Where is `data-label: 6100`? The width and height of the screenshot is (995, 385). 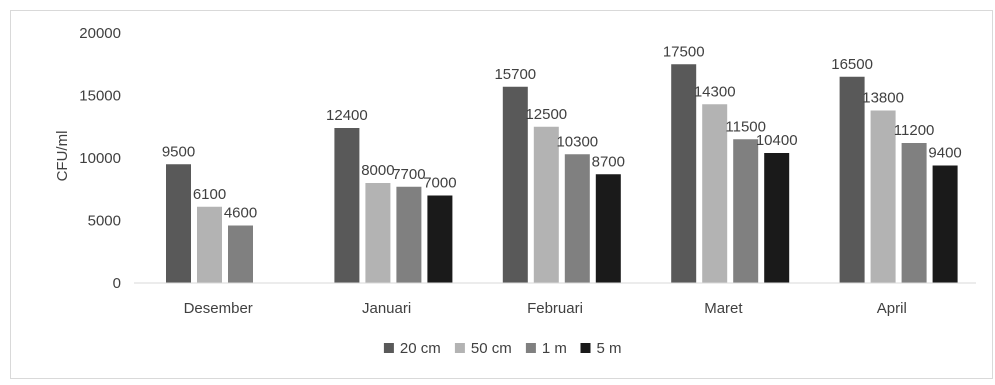
data-label: 6100 is located at coordinates (209, 194).